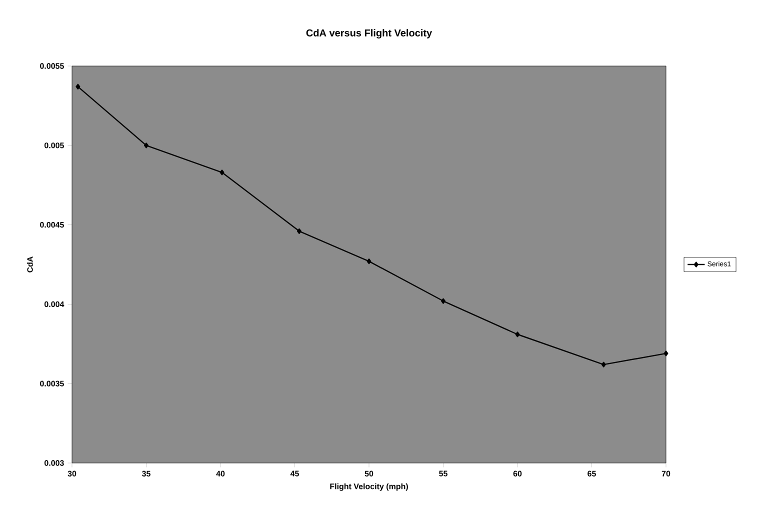 This screenshot has width=757, height=511. Describe the element at coordinates (29, 264) in the screenshot. I see `y-axis-title: CdA` at that location.